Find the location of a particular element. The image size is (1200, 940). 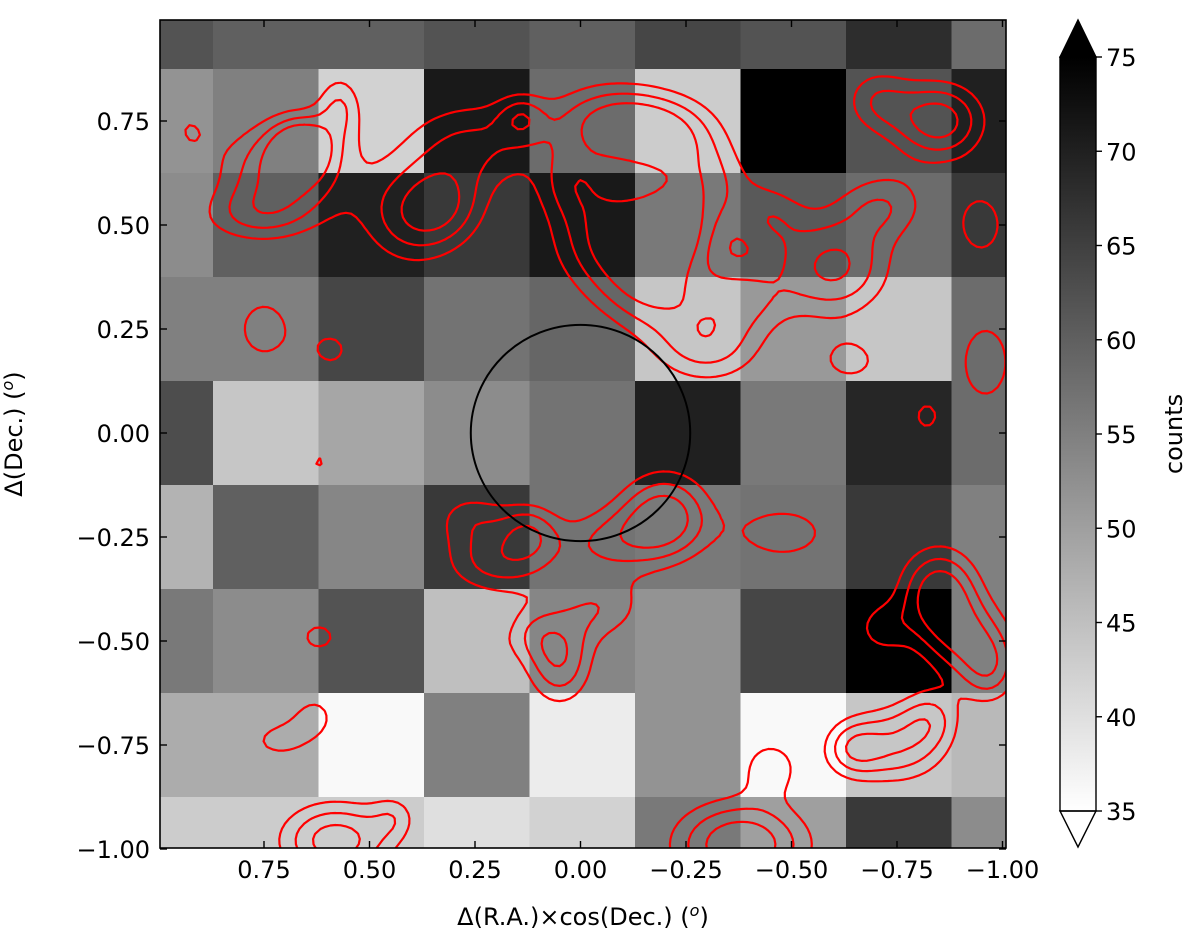

y-tick-label: 0.00 is located at coordinates (123, 434).